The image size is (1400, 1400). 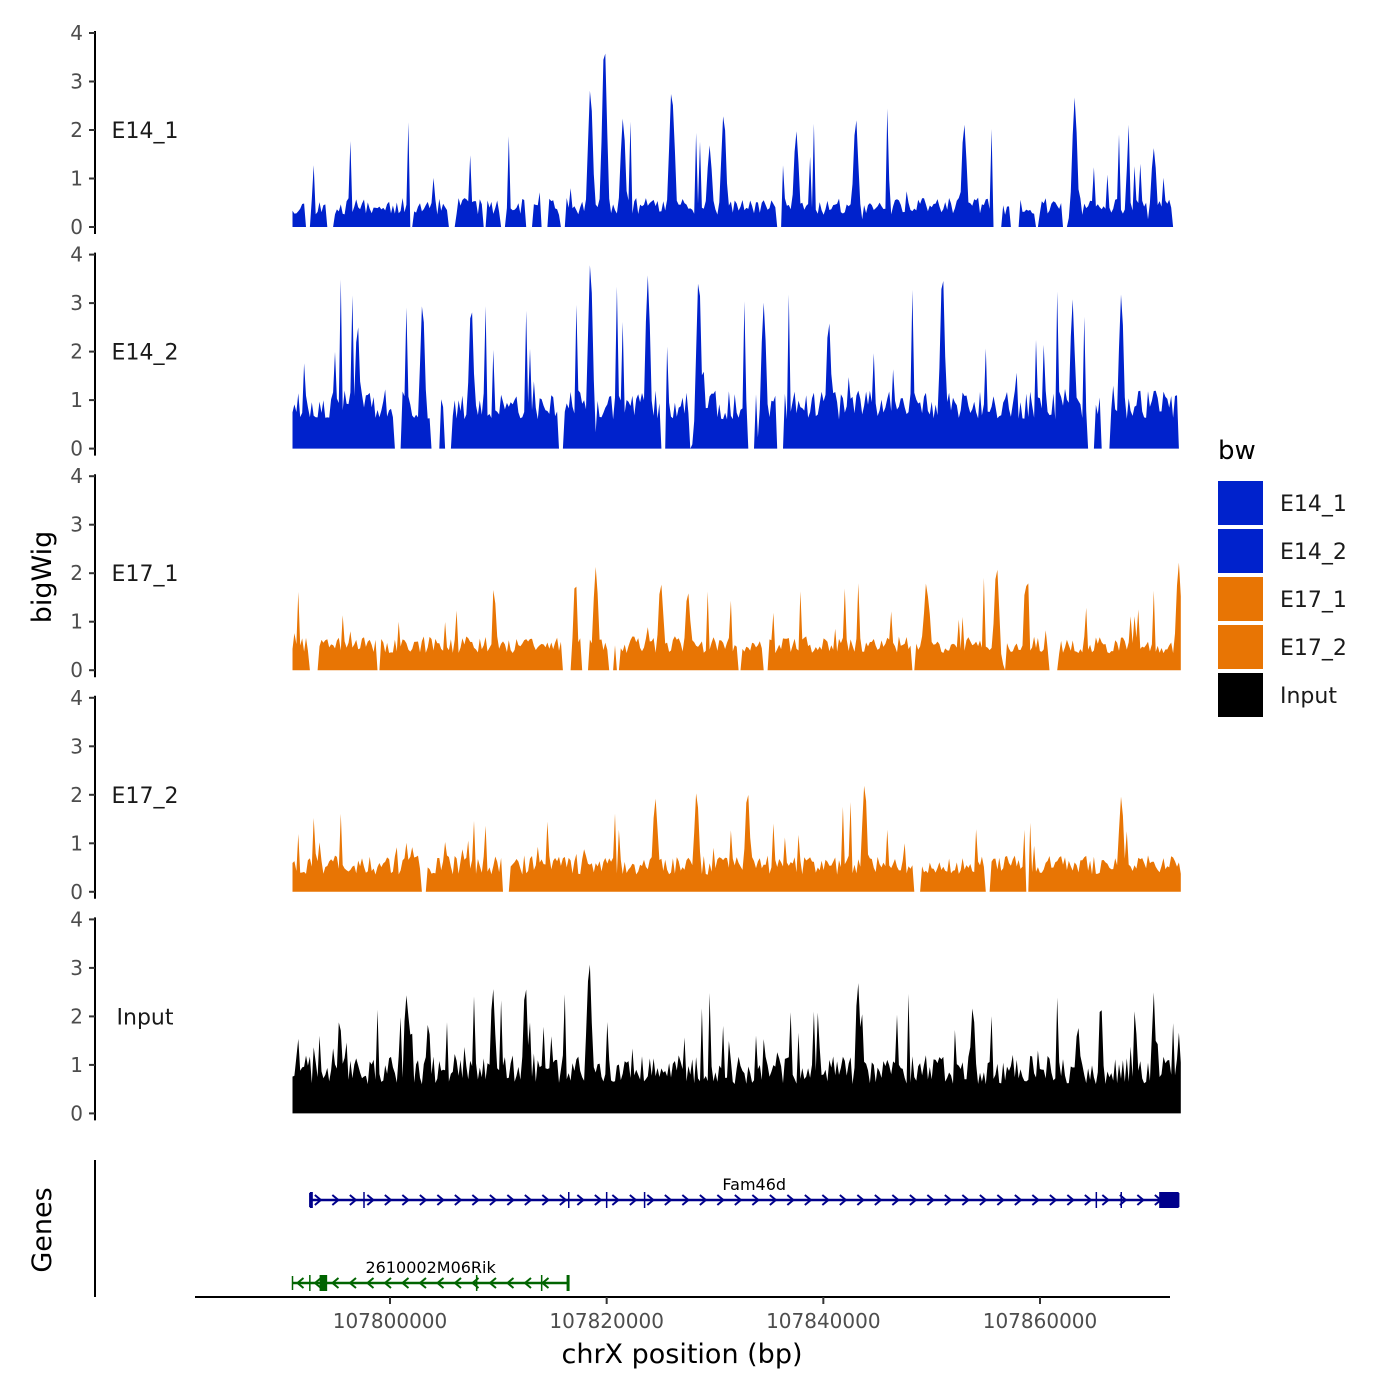 I want to click on track-label: E17_1, so click(x=145, y=574).